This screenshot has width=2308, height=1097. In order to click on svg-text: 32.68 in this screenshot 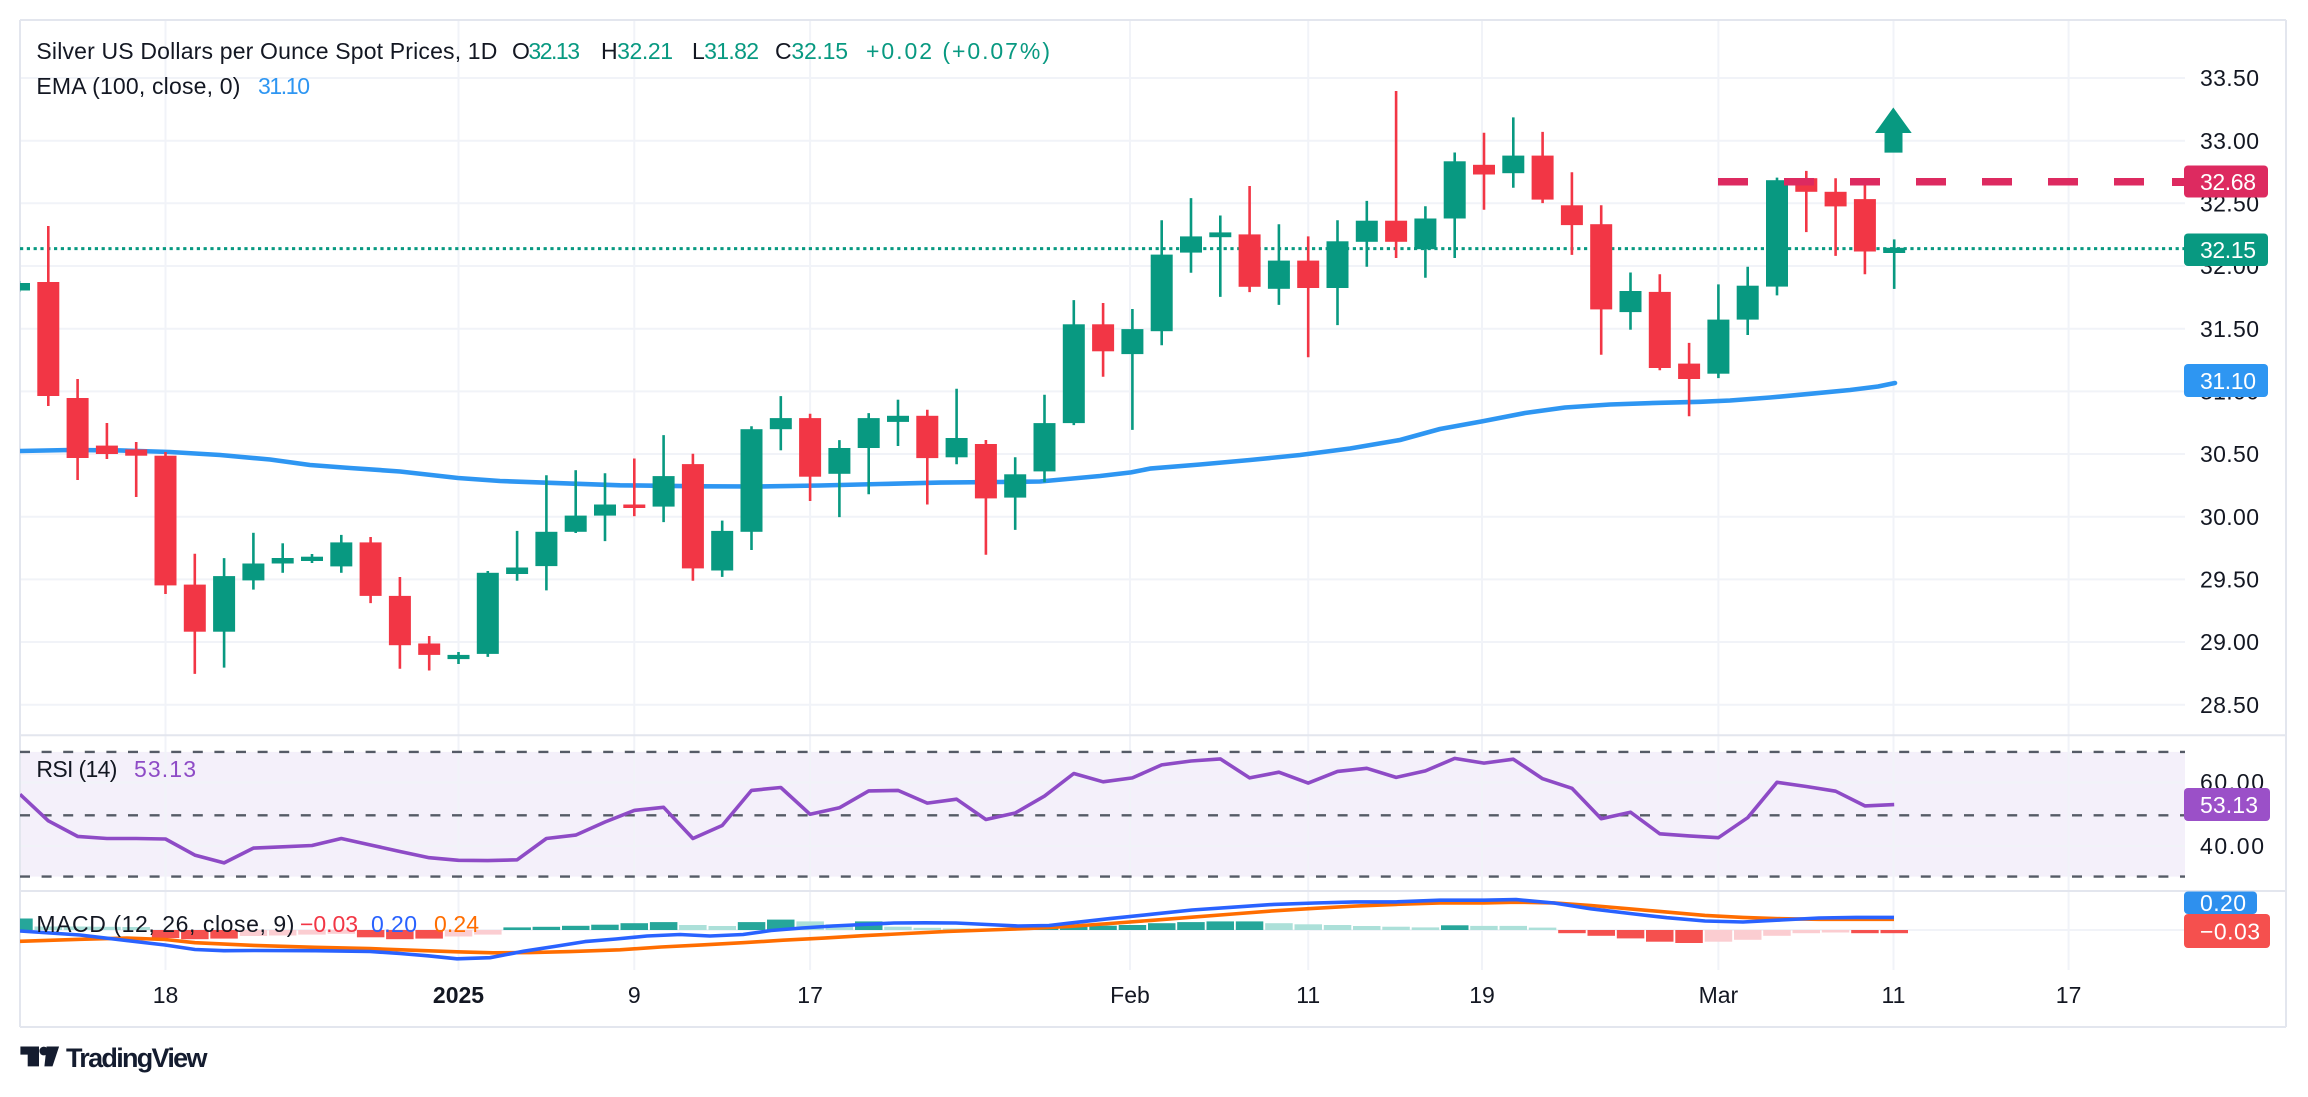, I will do `click(2228, 182)`.